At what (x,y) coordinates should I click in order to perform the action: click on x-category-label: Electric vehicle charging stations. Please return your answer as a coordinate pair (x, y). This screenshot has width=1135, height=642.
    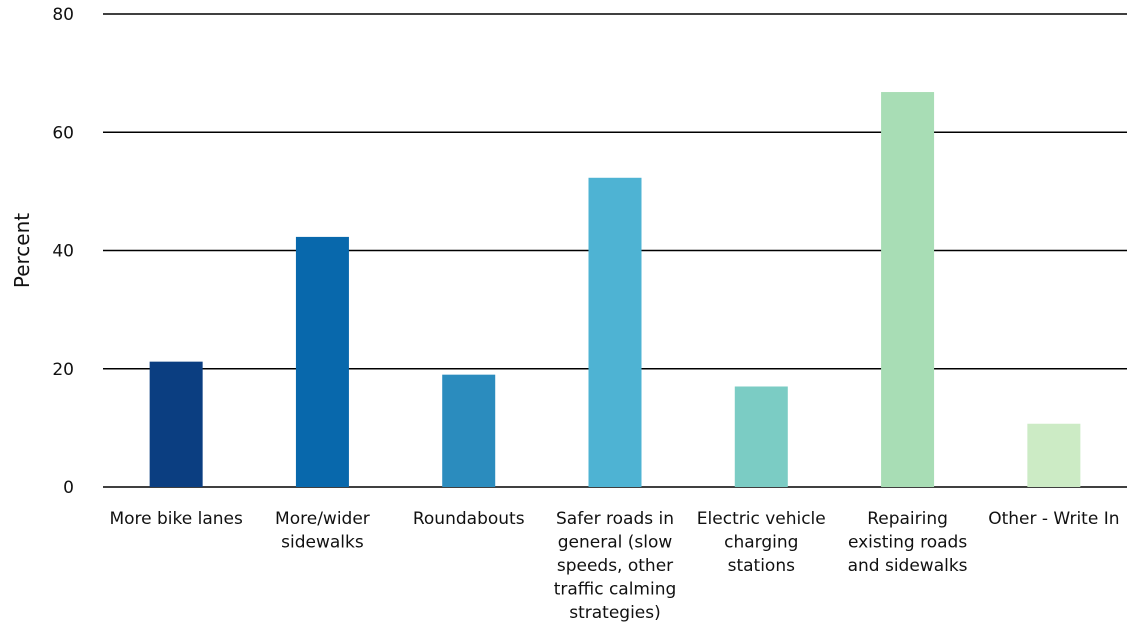
    Looking at the image, I should click on (761, 542).